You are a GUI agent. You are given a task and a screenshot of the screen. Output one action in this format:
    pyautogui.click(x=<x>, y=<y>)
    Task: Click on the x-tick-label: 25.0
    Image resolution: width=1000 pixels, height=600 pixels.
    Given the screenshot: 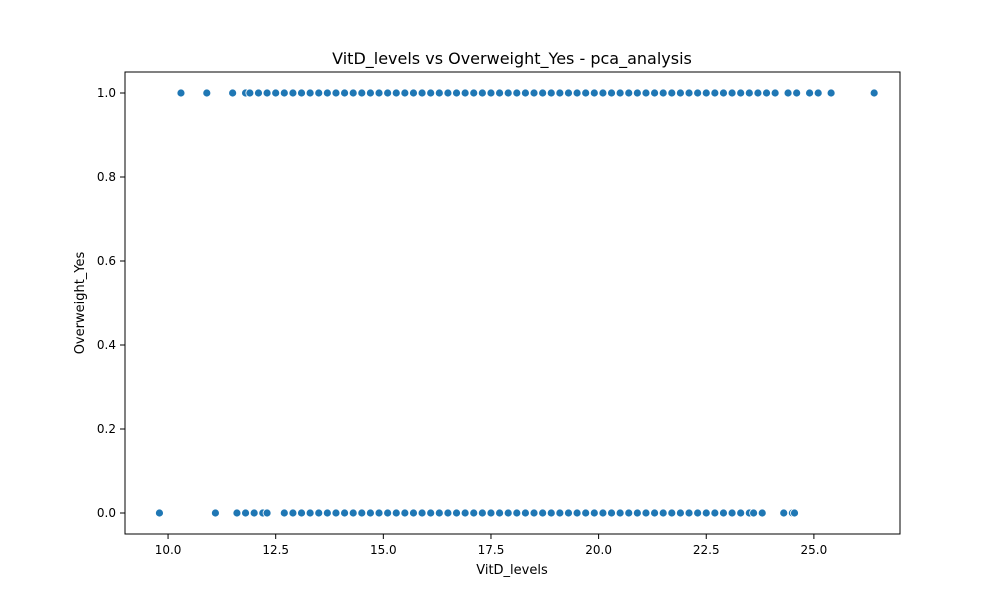 What is the action you would take?
    pyautogui.click(x=814, y=550)
    